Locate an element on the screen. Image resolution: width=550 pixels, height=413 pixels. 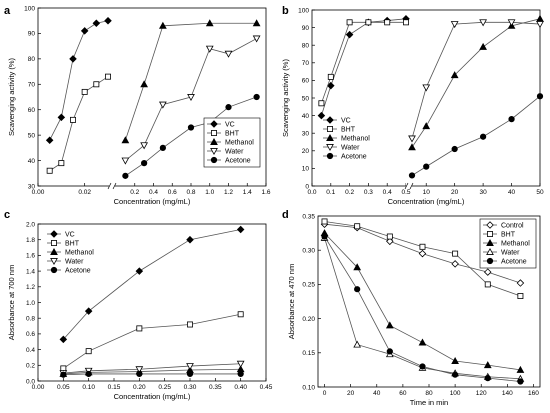
series-vc is located at coordinates (363, 67).